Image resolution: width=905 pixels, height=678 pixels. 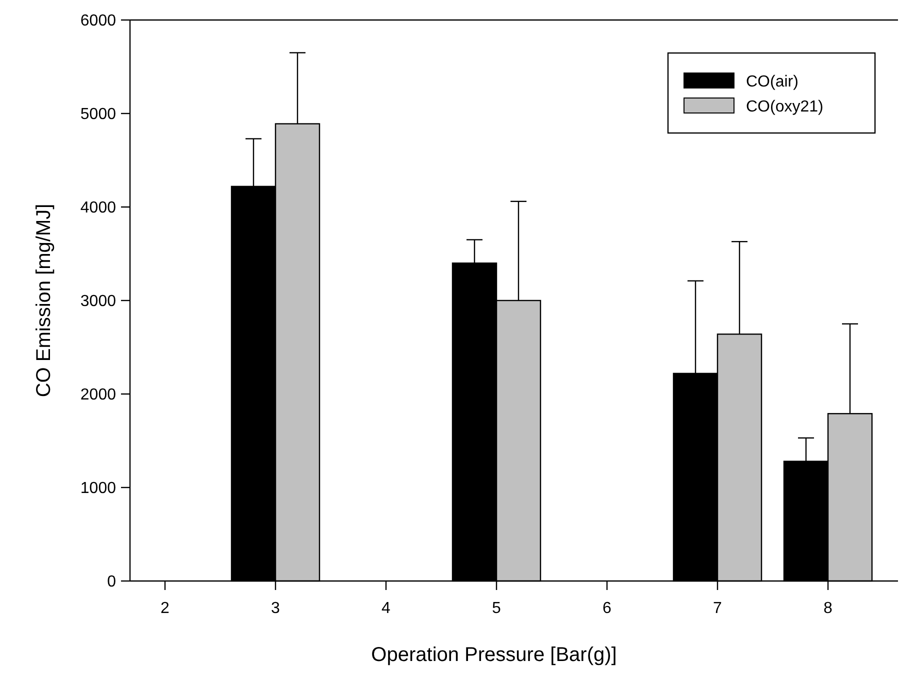 I want to click on y-tick-label: 6000, so click(x=98, y=21).